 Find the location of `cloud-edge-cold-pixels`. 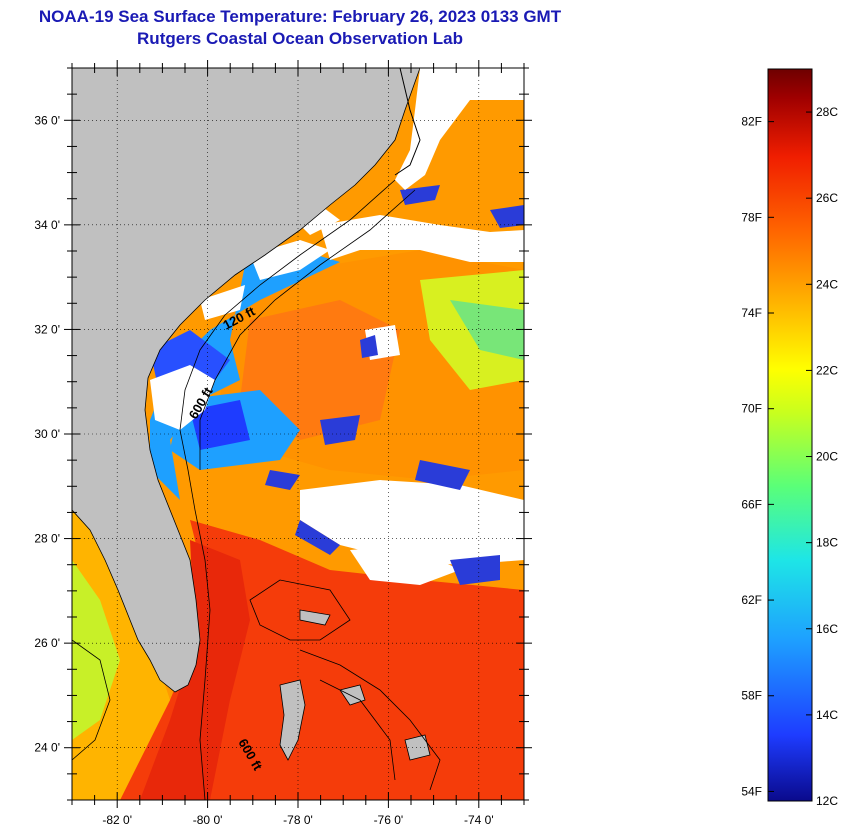

cloud-edge-cold-pixels is located at coordinates (394, 385).